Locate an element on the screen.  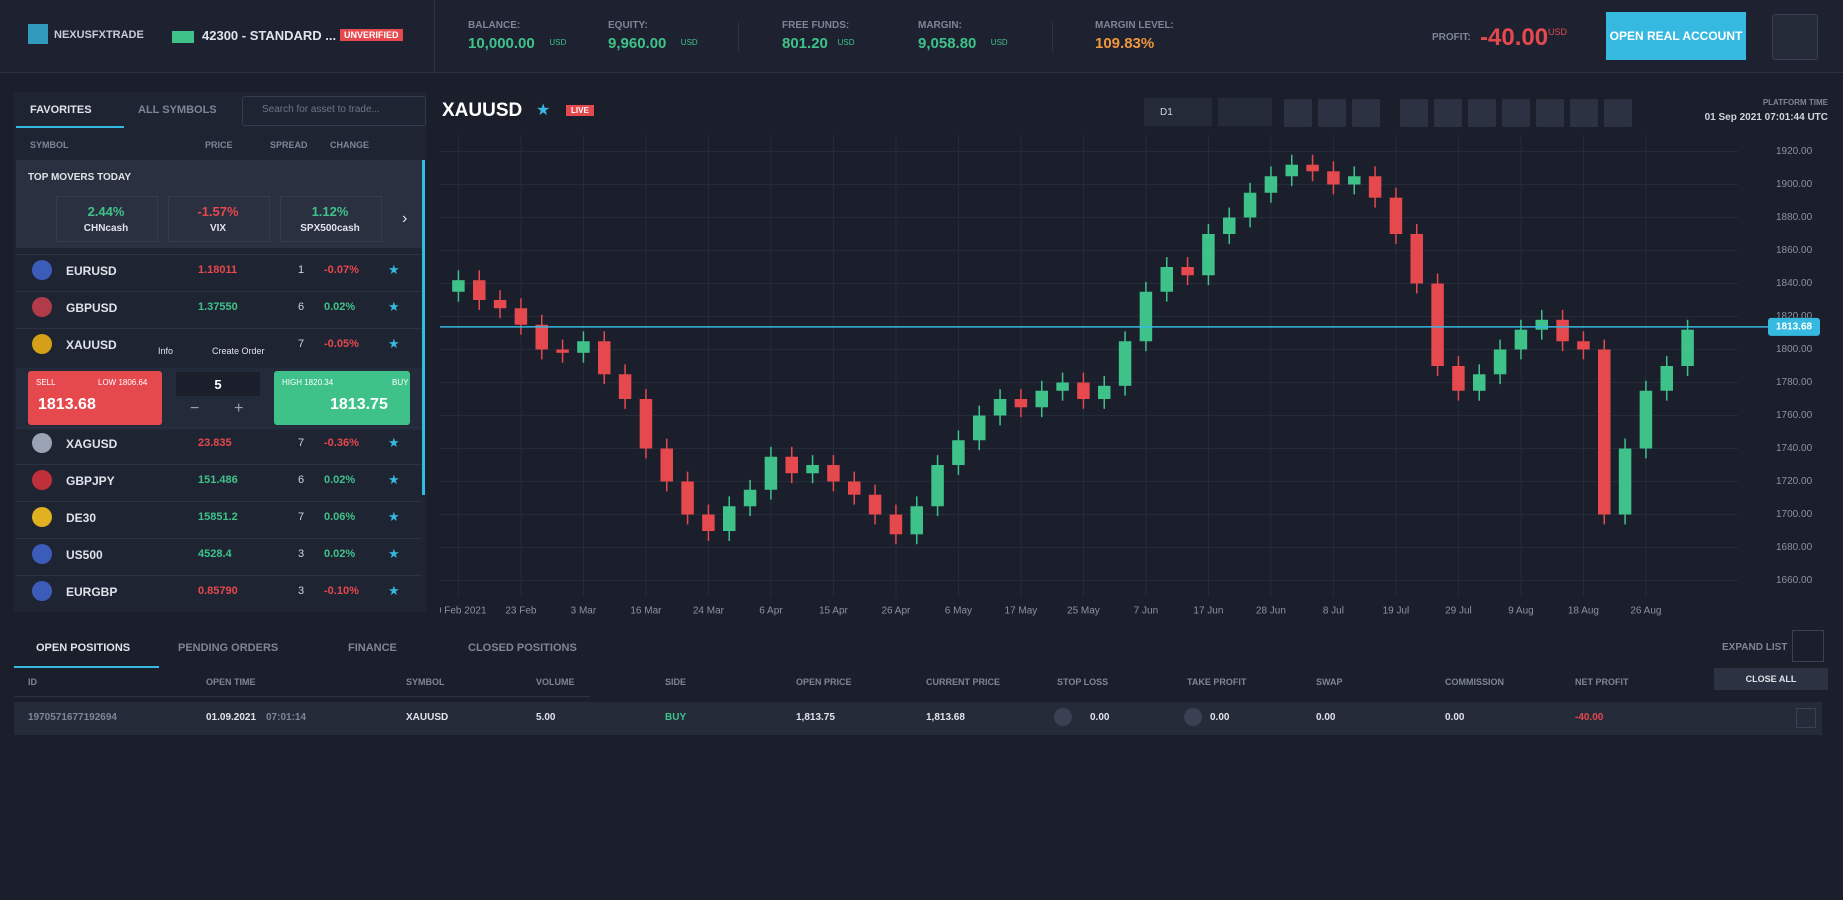
x-tick-label: 8 Jul is located at coordinates (1333, 611).